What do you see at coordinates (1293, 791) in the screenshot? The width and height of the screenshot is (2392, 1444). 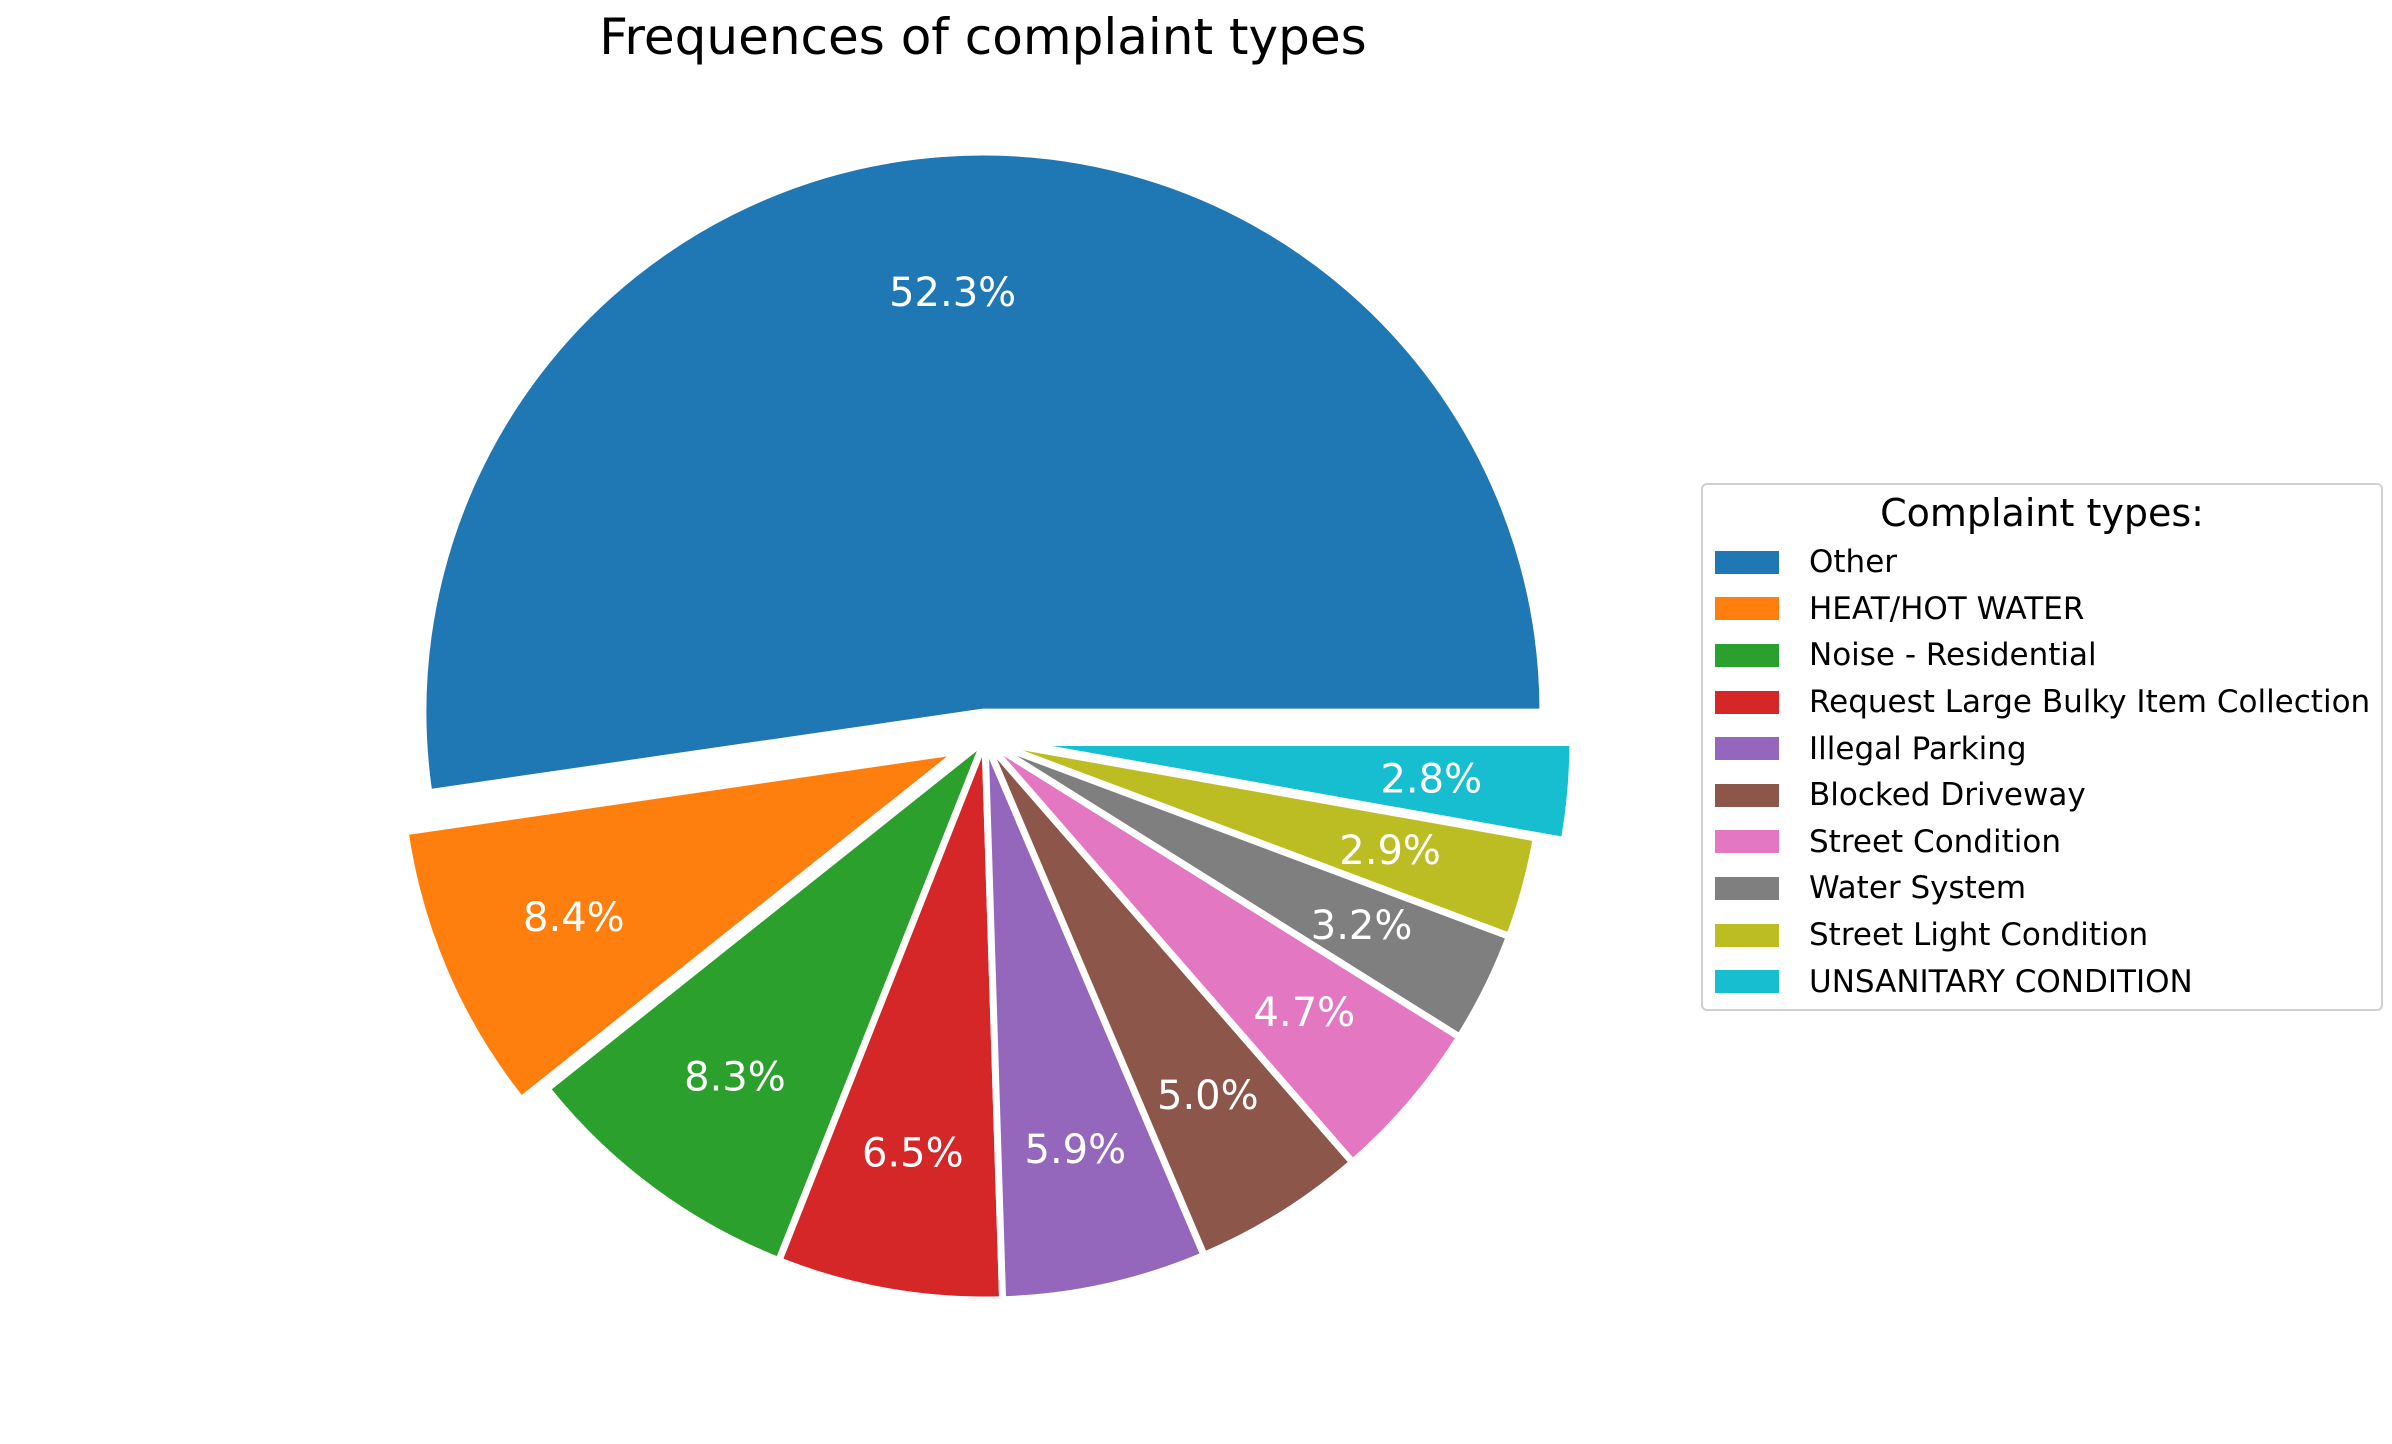 I see `pie-slice-unsanitary-condition` at bounding box center [1293, 791].